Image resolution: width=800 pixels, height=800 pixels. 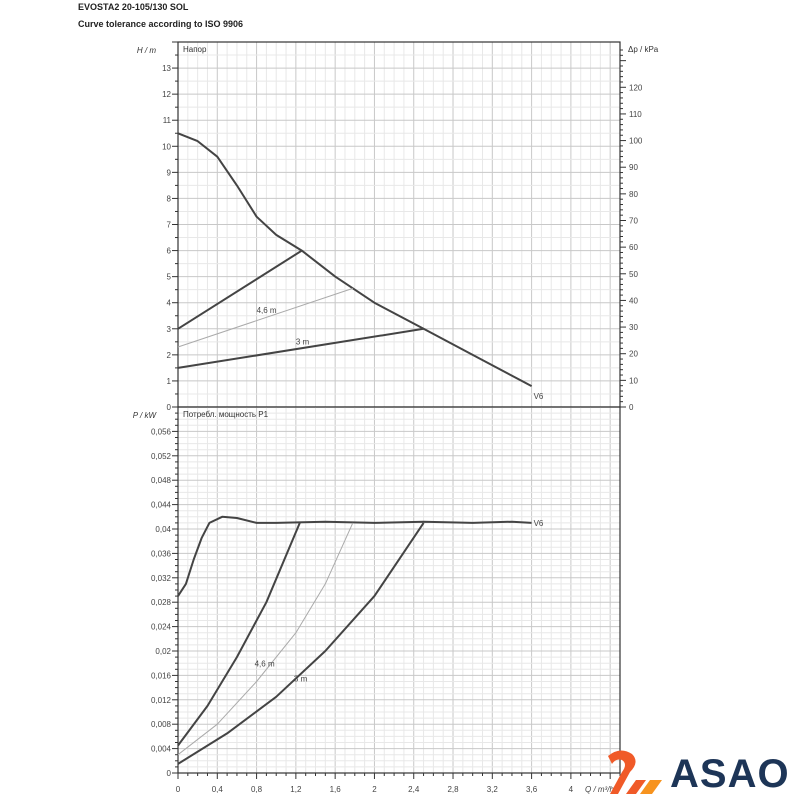 I want to click on x-tick-label: 2,8, so click(x=453, y=789).